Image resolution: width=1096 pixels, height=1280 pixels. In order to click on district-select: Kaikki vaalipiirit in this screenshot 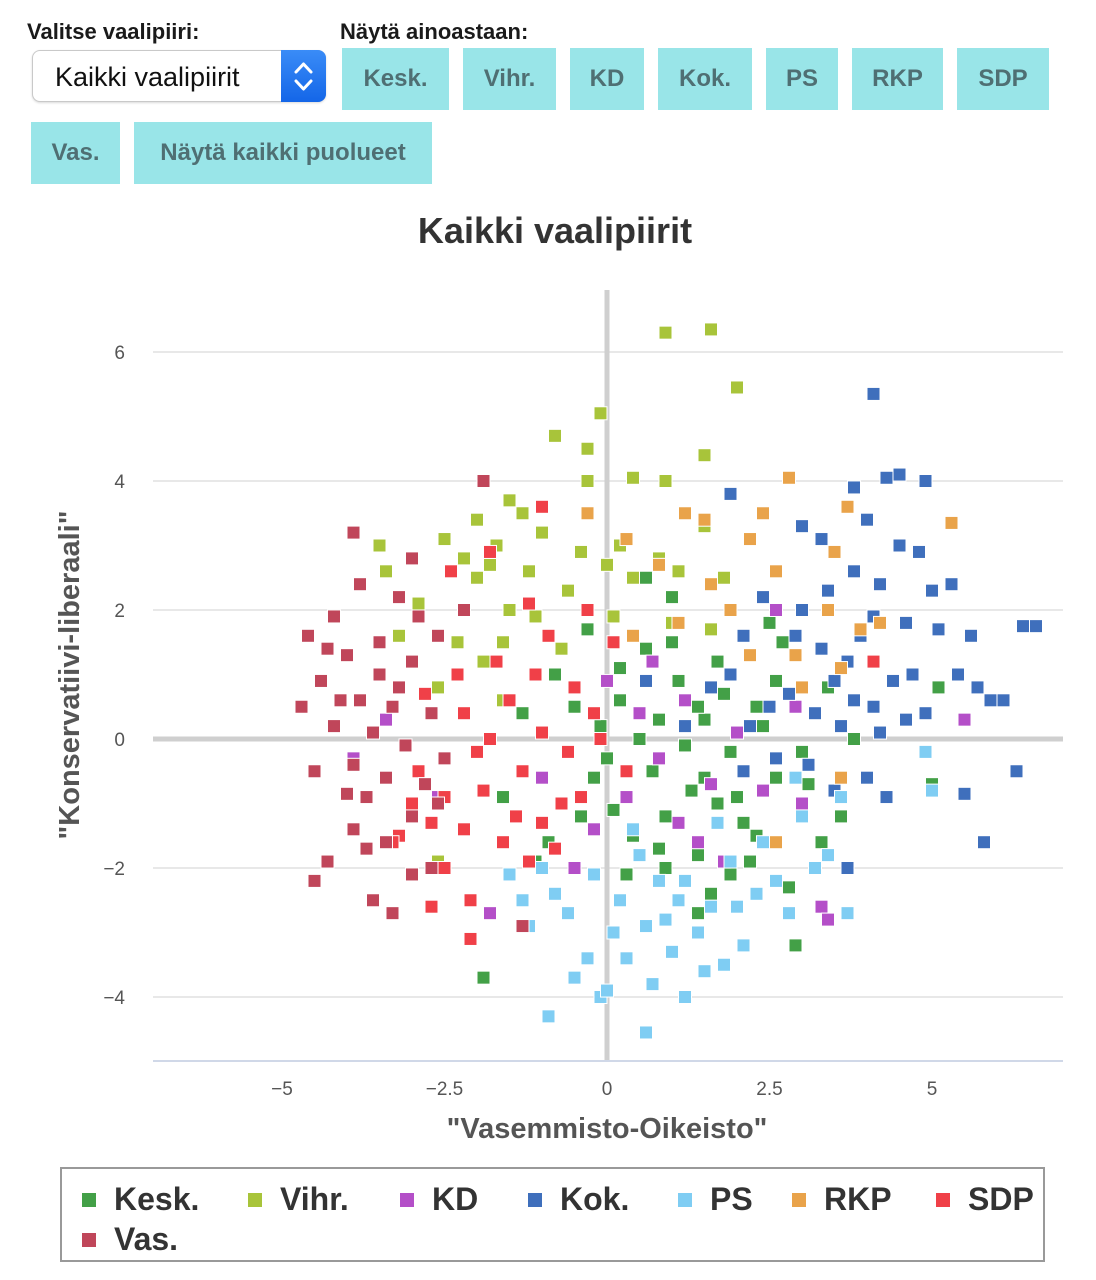, I will do `click(179, 76)`.